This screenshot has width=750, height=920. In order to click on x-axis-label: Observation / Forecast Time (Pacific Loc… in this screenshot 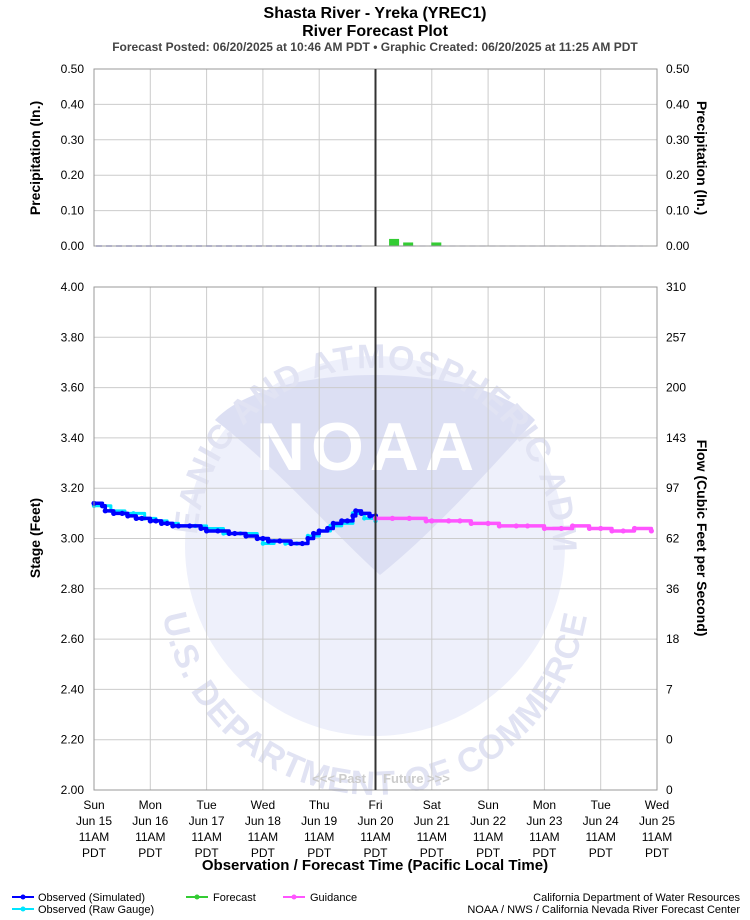, I will do `click(375, 865)`.